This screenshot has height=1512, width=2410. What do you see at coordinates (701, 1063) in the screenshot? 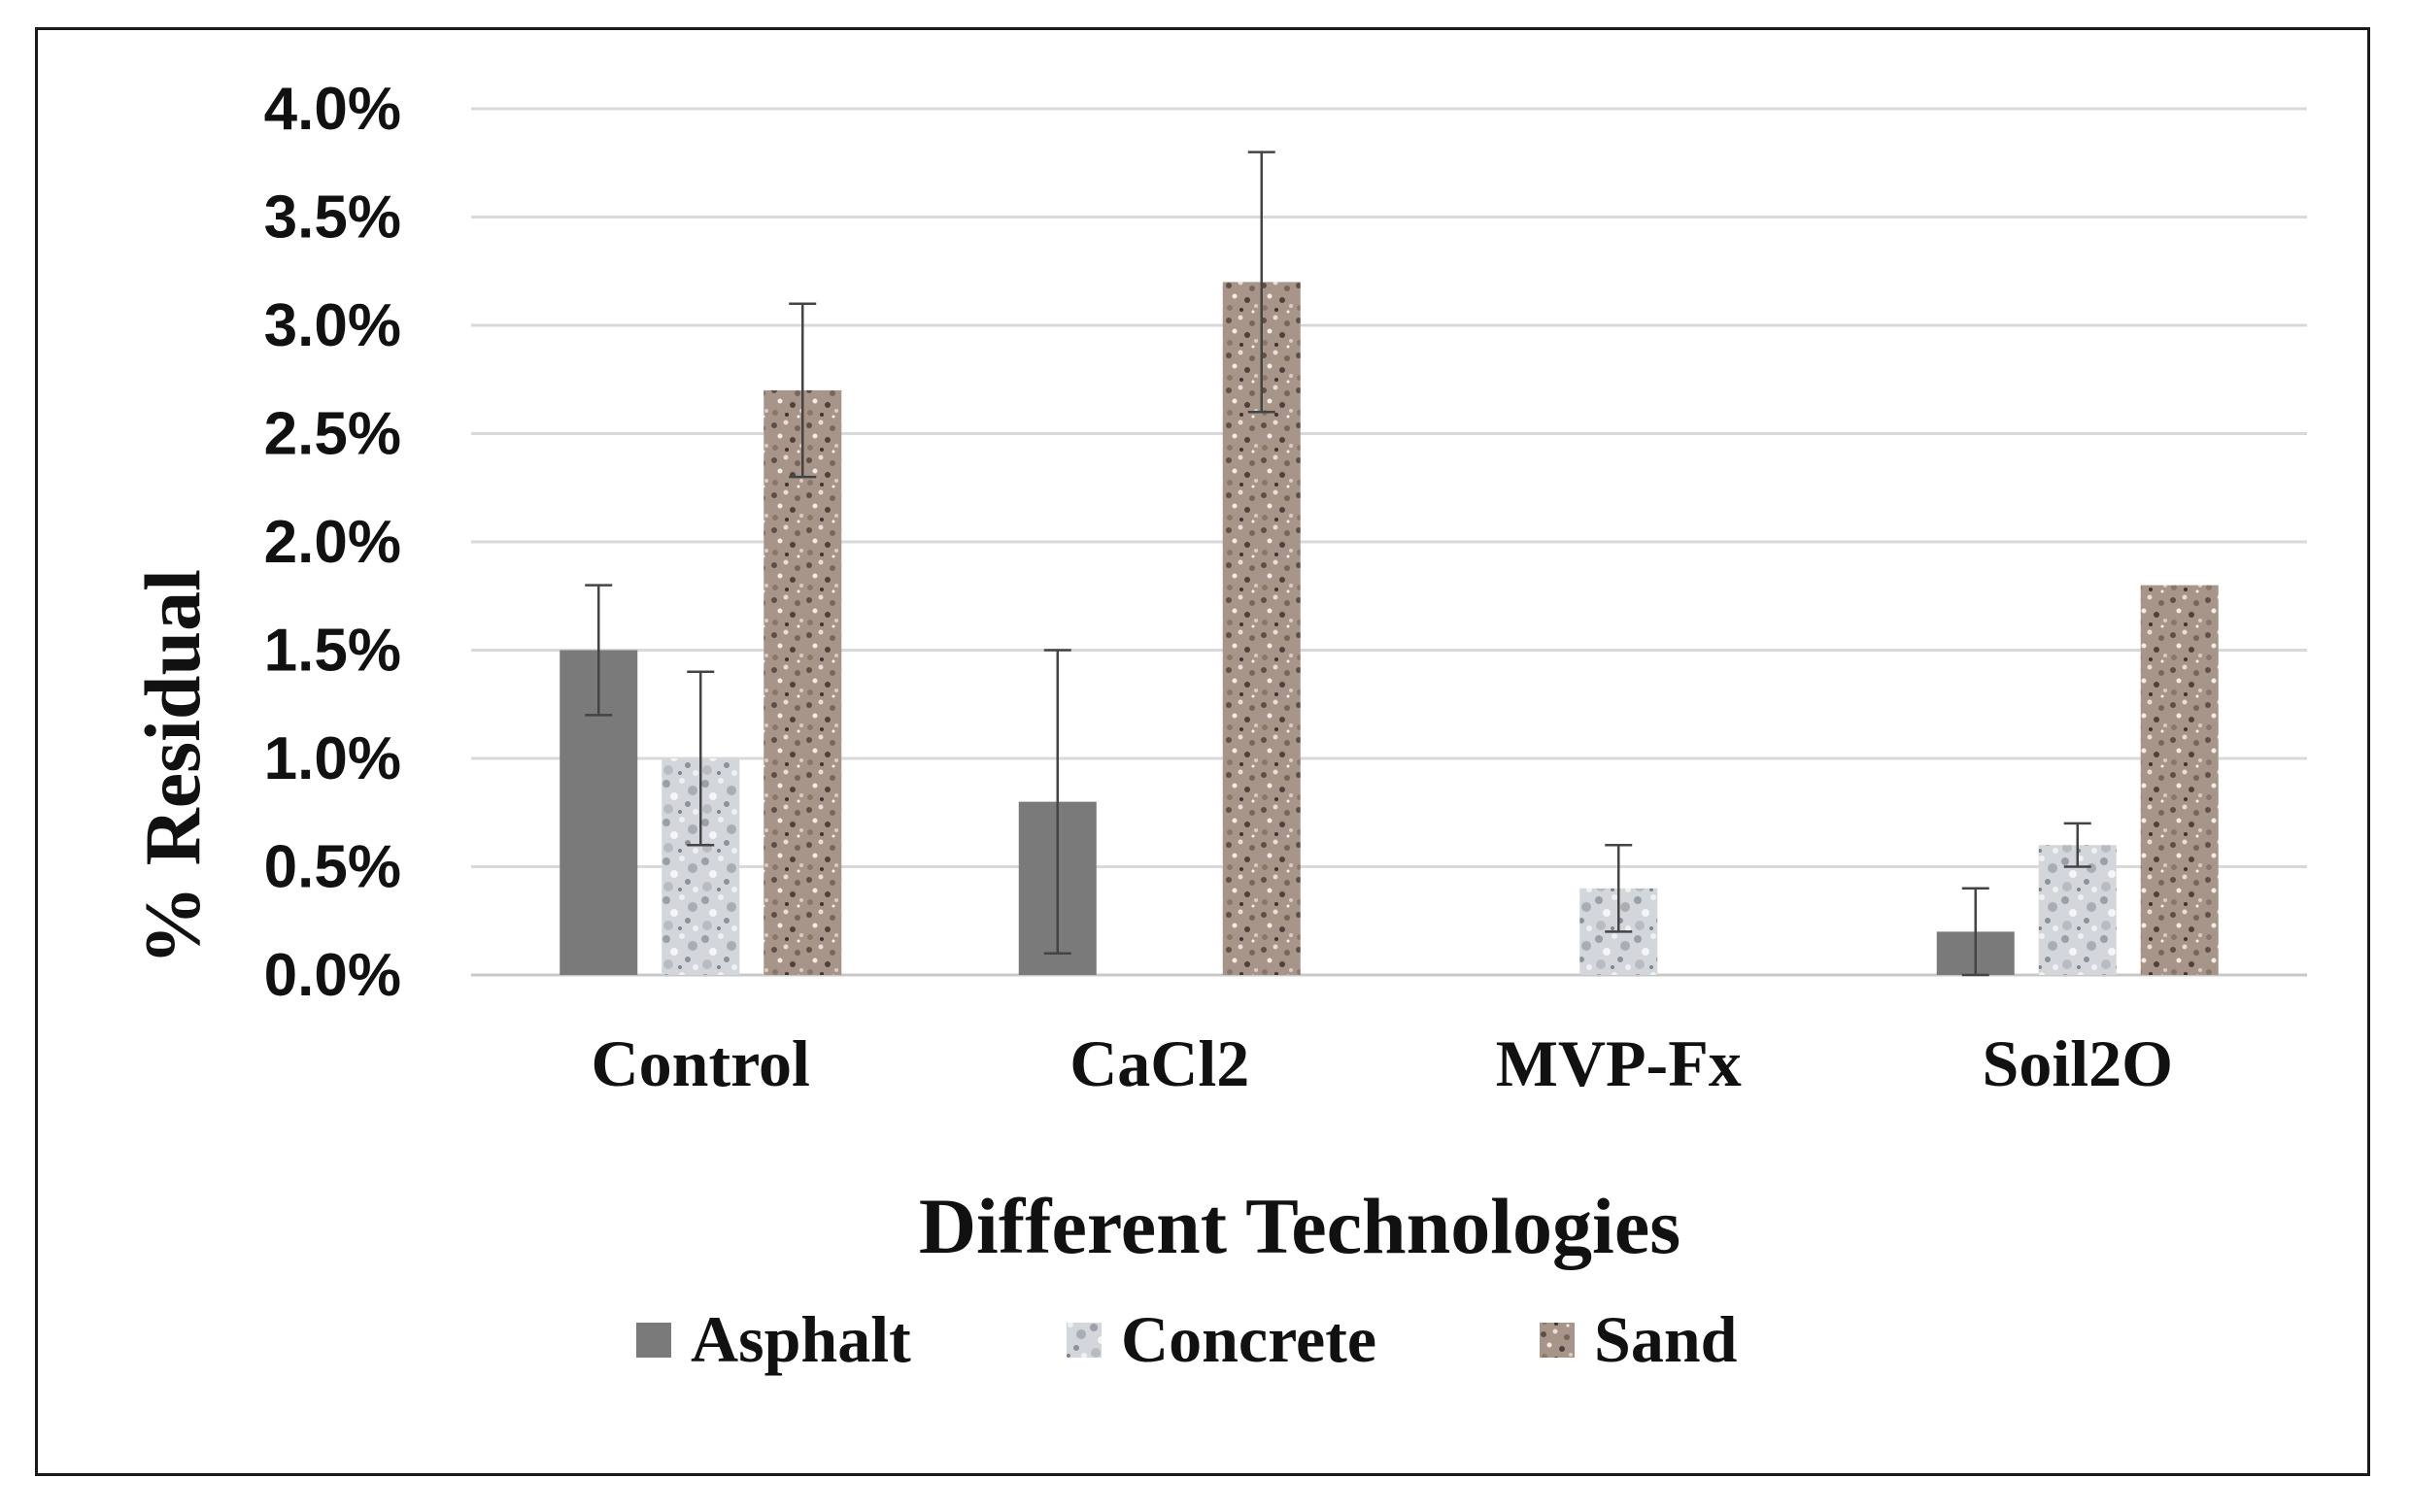
I see `x-tick-label: Control` at bounding box center [701, 1063].